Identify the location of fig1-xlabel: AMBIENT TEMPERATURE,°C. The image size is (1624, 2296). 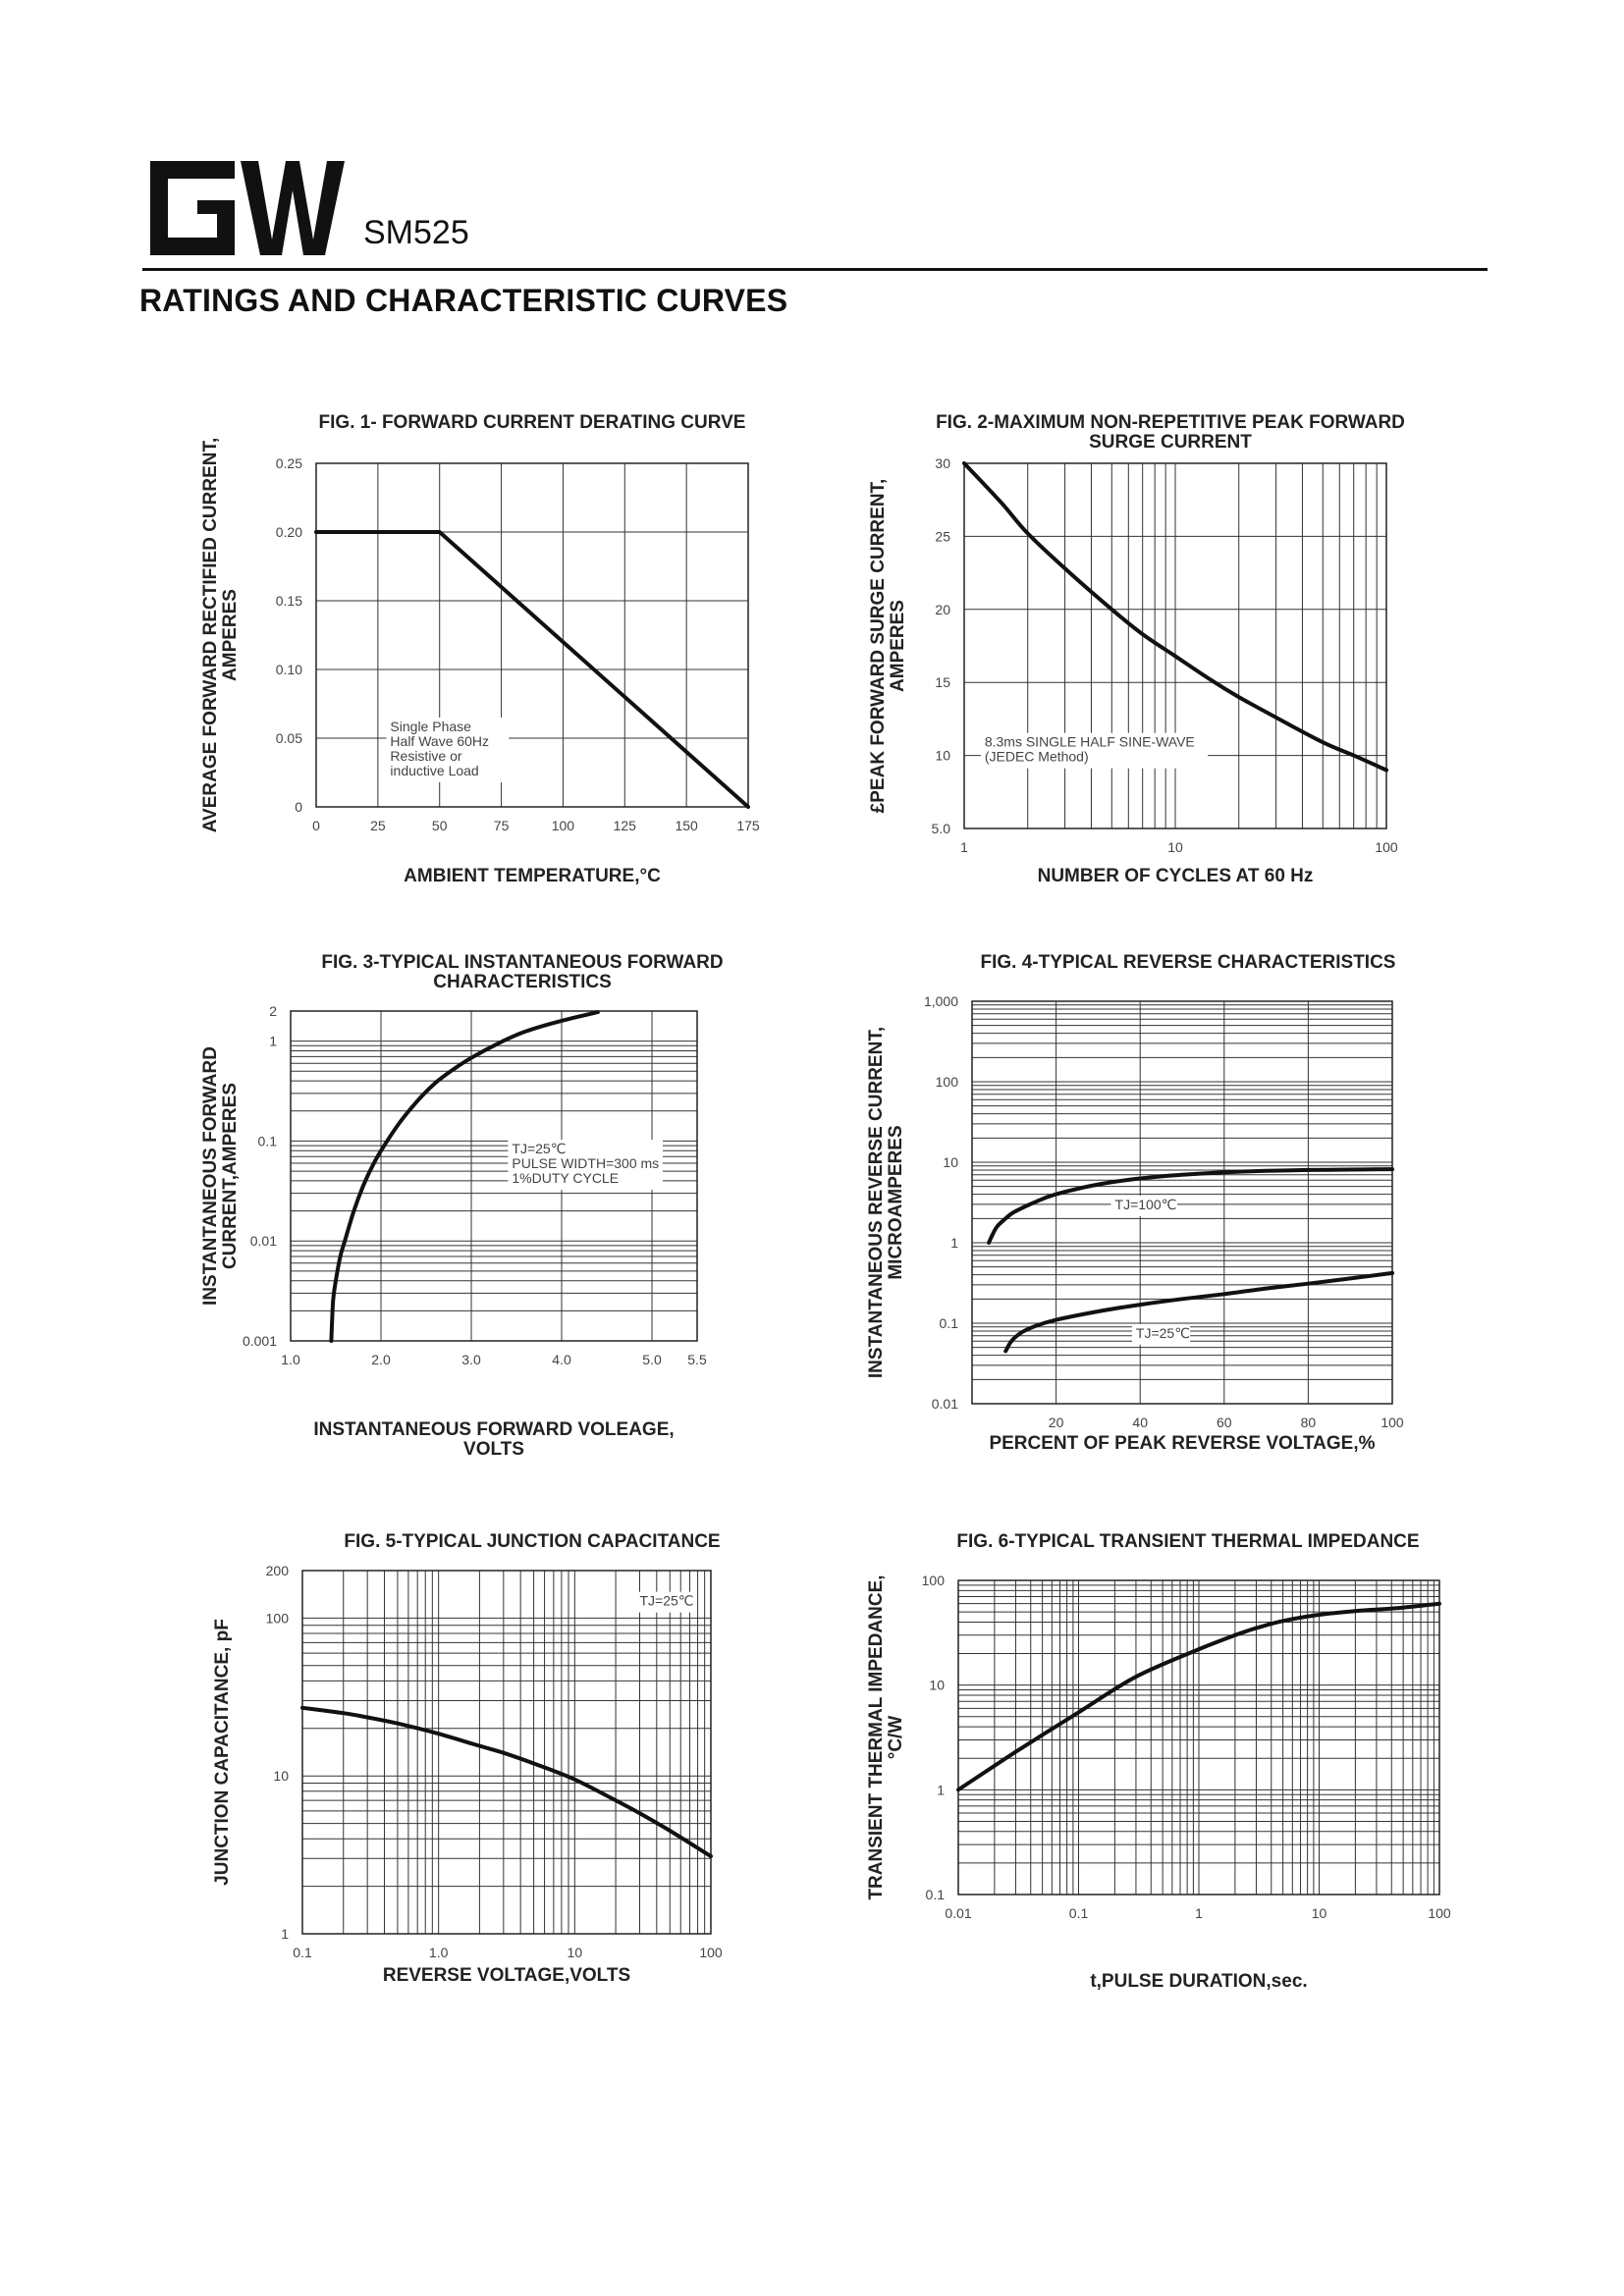
(532, 876).